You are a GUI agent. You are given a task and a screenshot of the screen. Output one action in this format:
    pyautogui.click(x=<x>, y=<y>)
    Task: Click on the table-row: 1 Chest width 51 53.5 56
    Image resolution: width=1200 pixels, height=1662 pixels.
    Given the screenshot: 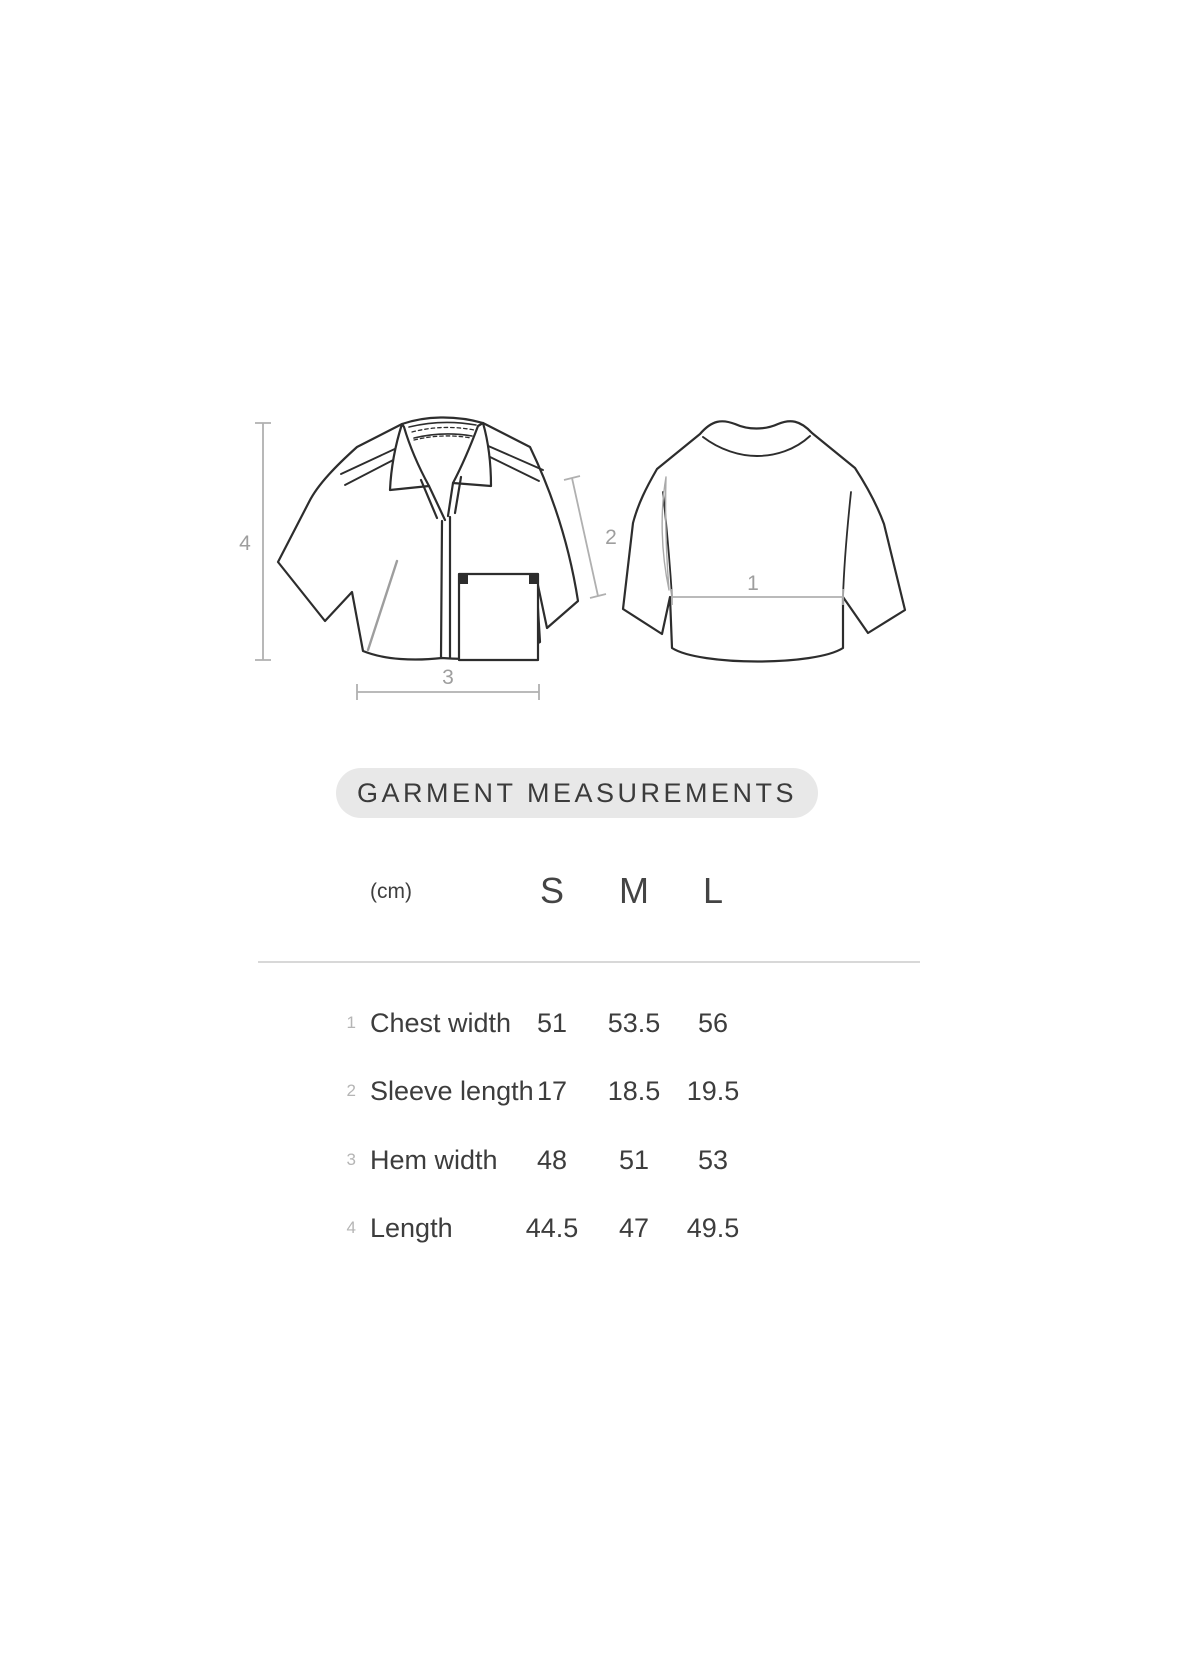 What is the action you would take?
    pyautogui.click(x=600, y=1023)
    